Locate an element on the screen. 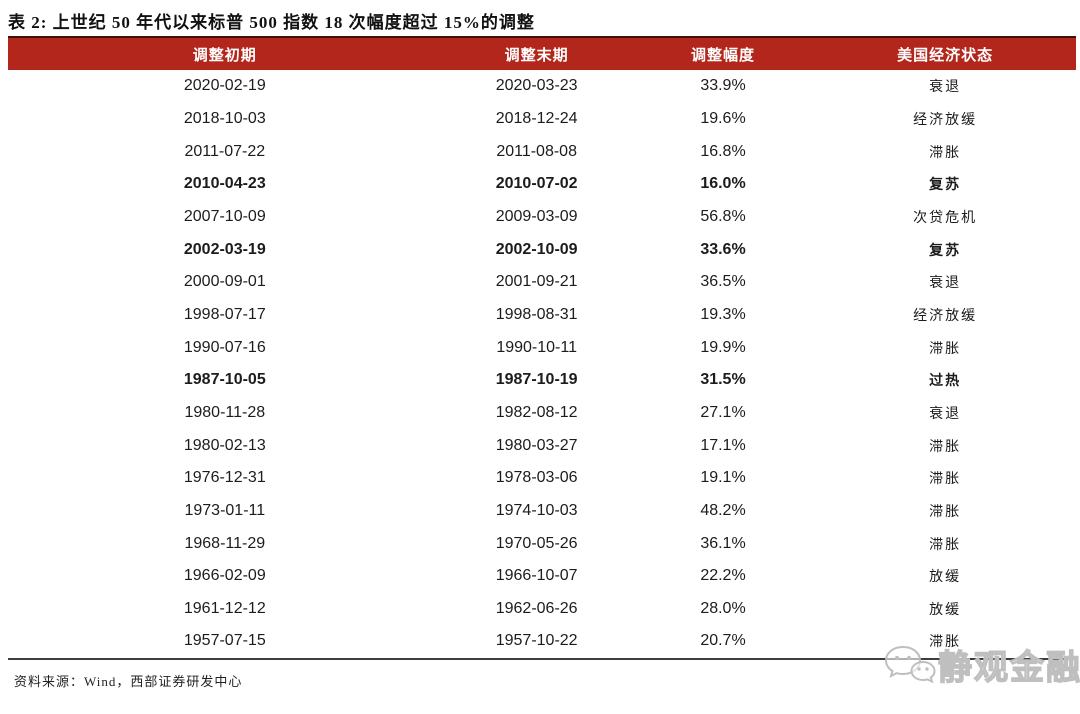  cell-end: 2010-07-02 is located at coordinates (536, 184).